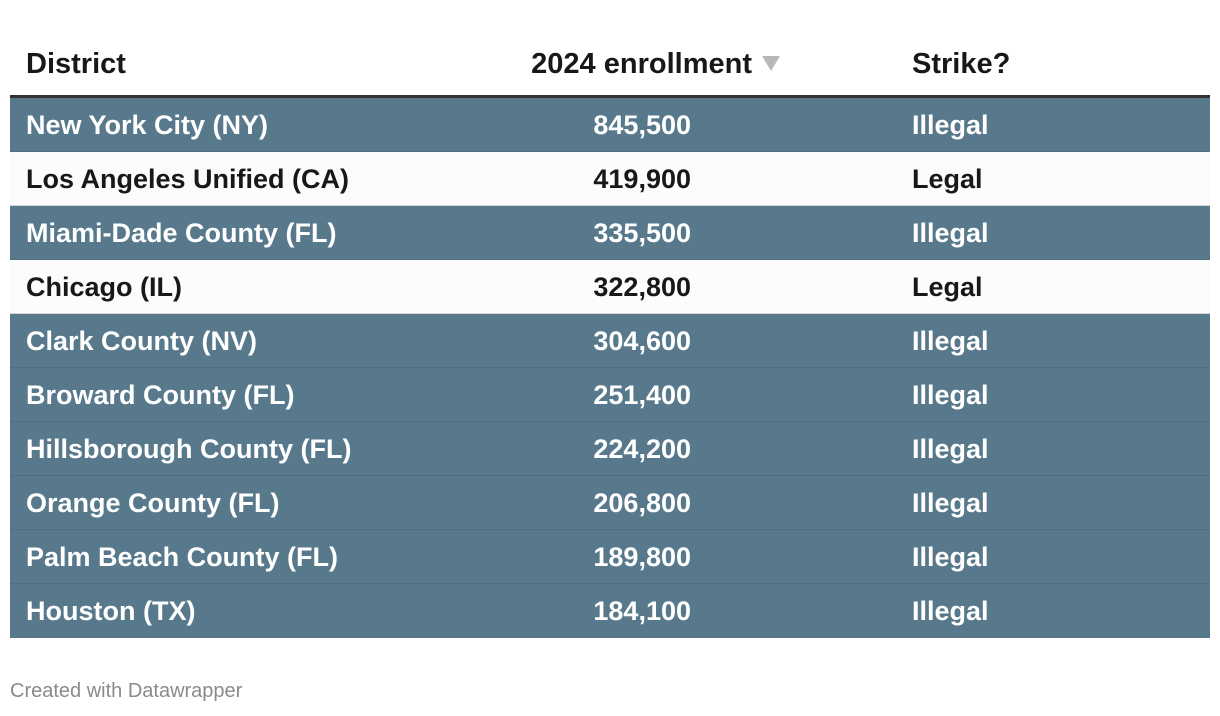 This screenshot has height=716, width=1220. Describe the element at coordinates (642, 503) in the screenshot. I see `cell-enrollment: 206,800` at that location.